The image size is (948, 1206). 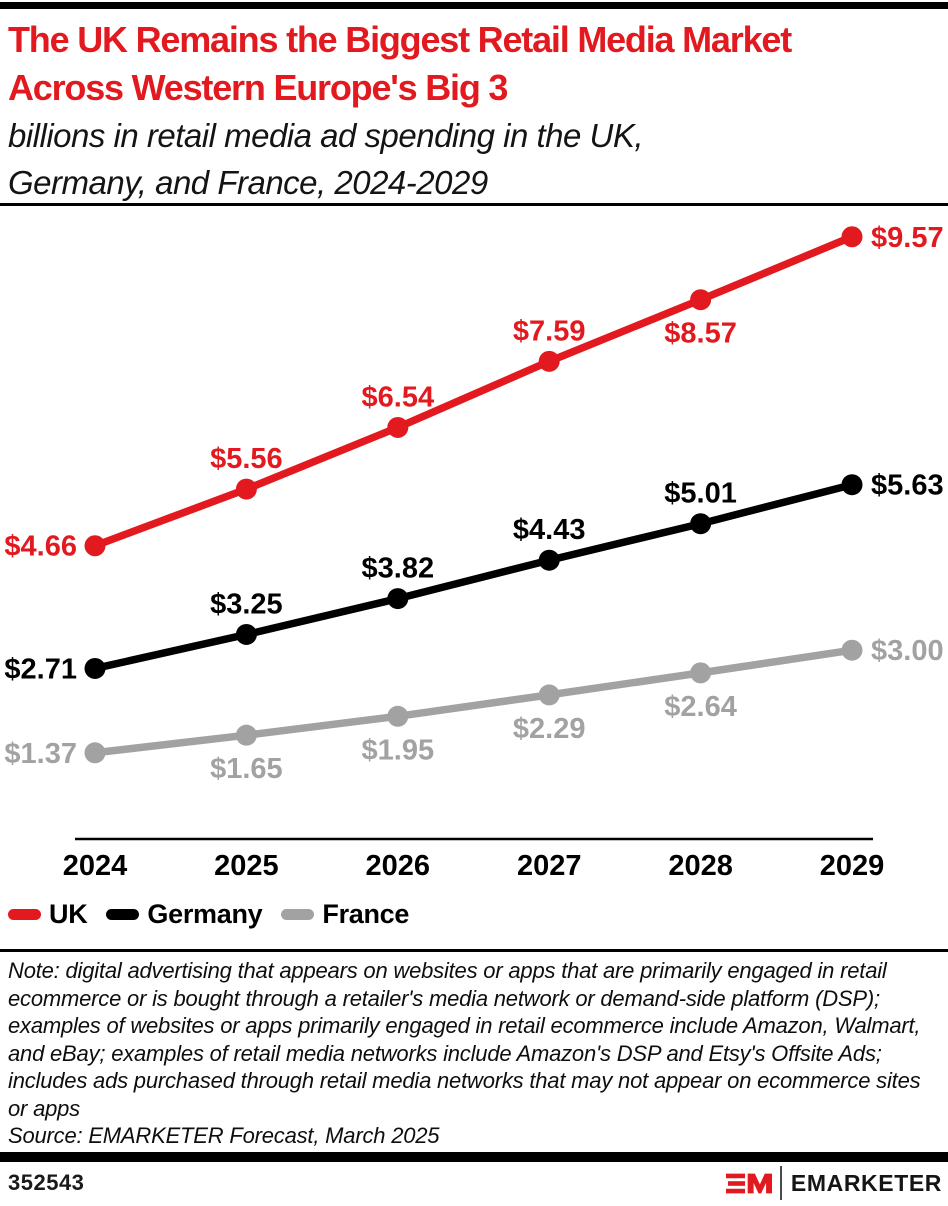 What do you see at coordinates (700, 334) in the screenshot?
I see `uk-value-label: $8.57` at bounding box center [700, 334].